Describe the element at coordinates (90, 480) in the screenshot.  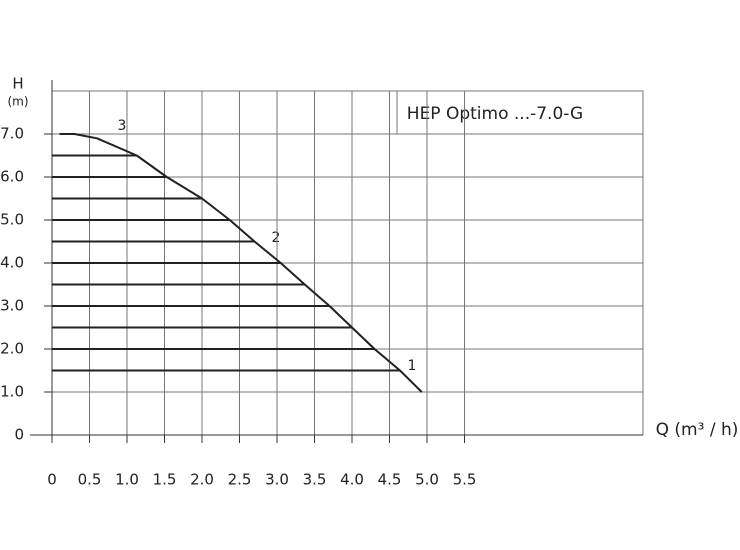
I see `x-tick-label: 0.5` at that location.